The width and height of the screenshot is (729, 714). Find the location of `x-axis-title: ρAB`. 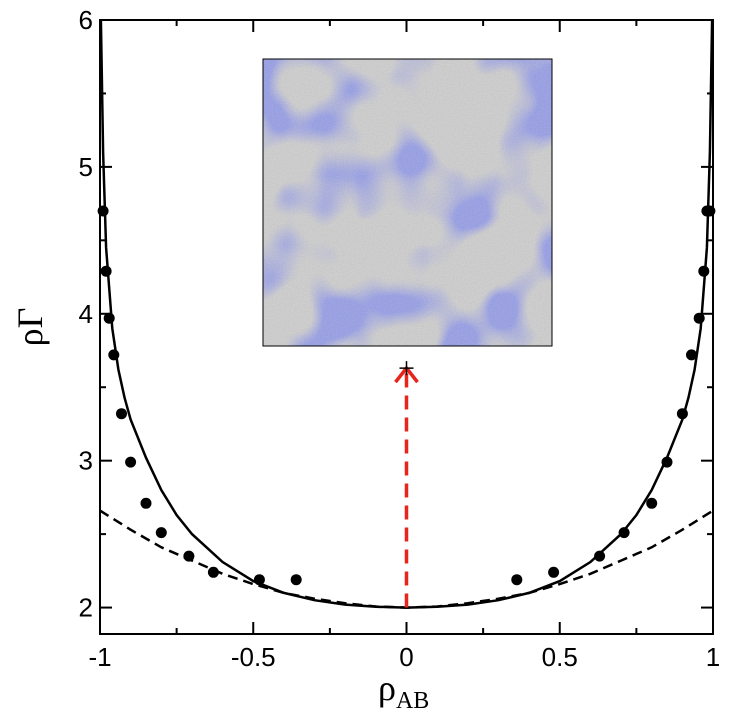

x-axis-title: ρAB is located at coordinates (403, 691).